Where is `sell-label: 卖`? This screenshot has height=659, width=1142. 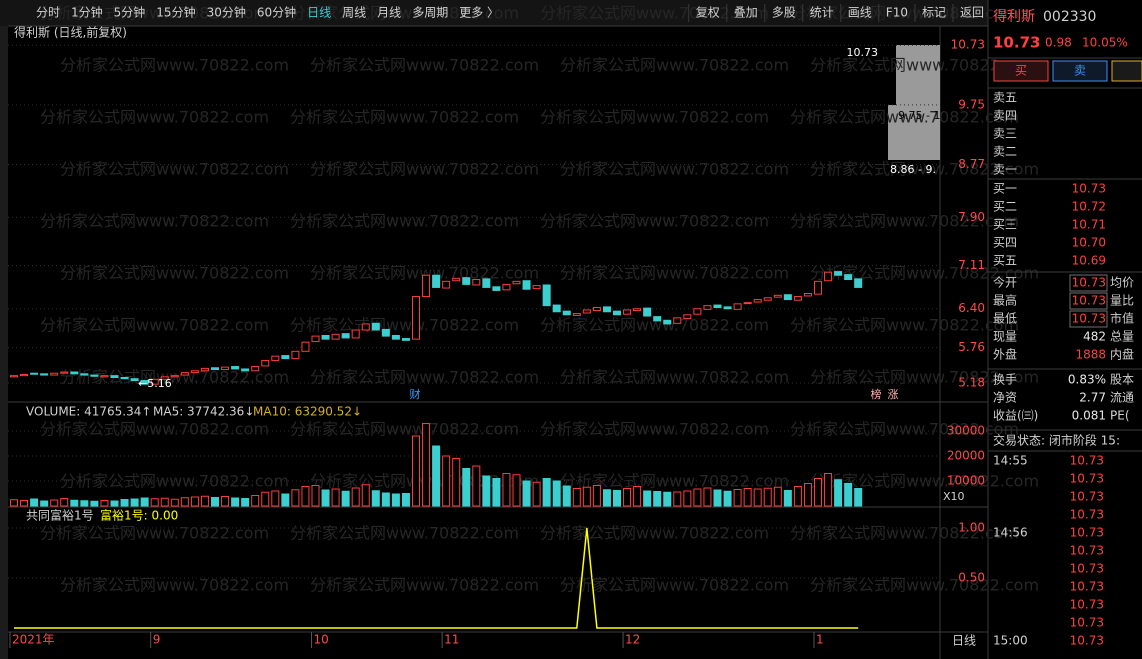
sell-label: 卖 is located at coordinates (1080, 71).